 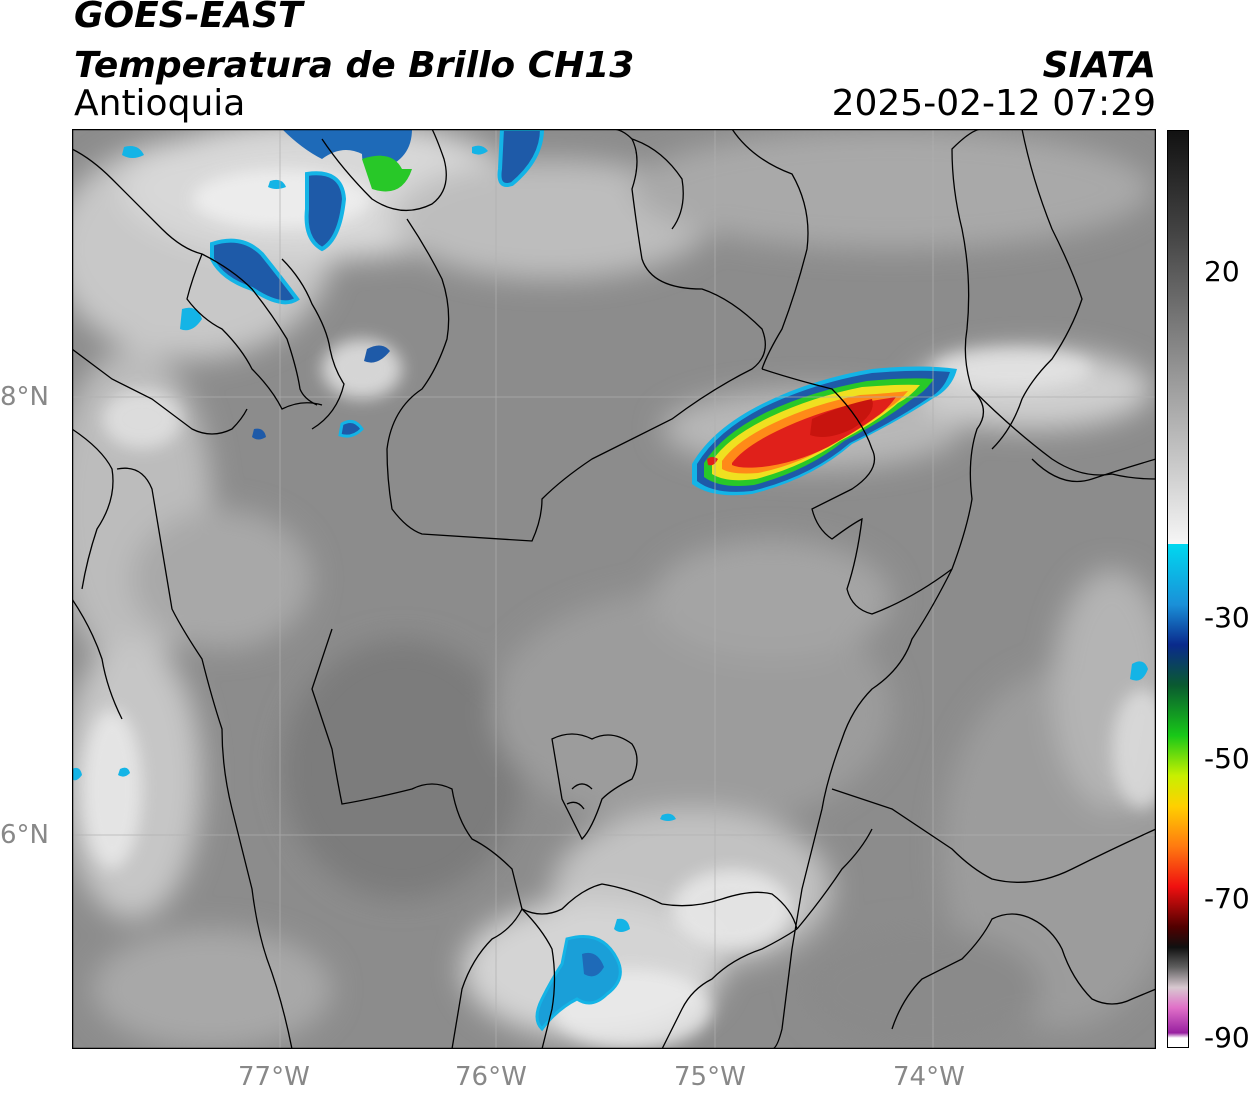 I want to click on x-tick-label: 76°W, so click(x=491, y=1077).